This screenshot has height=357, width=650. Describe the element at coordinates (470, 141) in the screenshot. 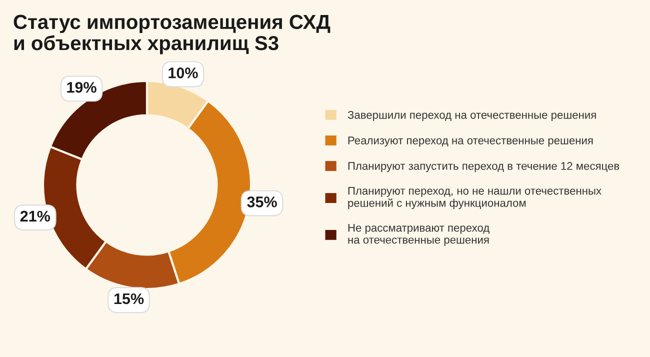

I see `legend-label: Реализуют переход на отечественные решения` at that location.